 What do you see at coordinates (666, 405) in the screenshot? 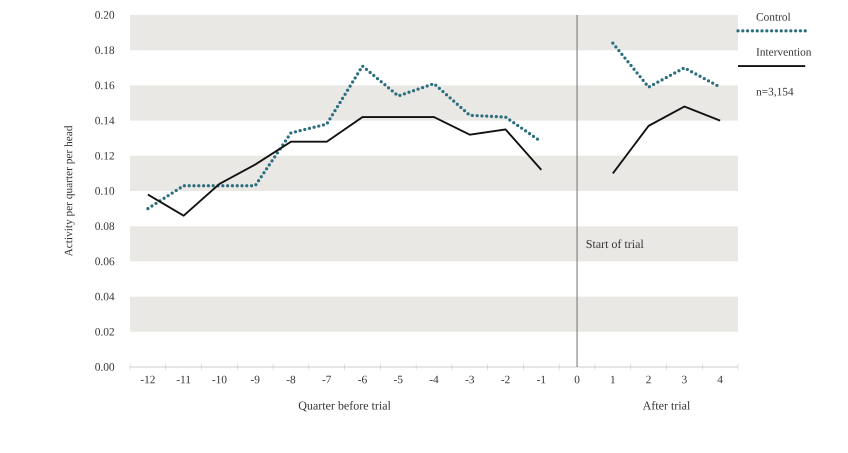
I see `text: After trial` at bounding box center [666, 405].